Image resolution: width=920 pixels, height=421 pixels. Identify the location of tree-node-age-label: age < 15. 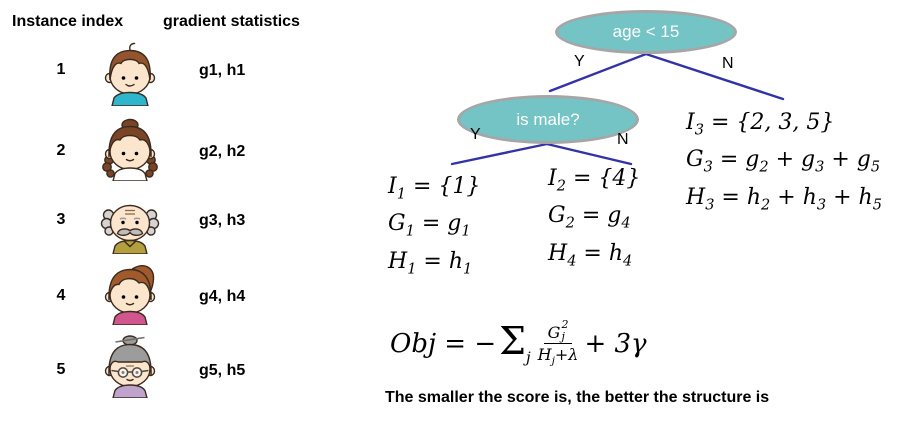
(646, 31).